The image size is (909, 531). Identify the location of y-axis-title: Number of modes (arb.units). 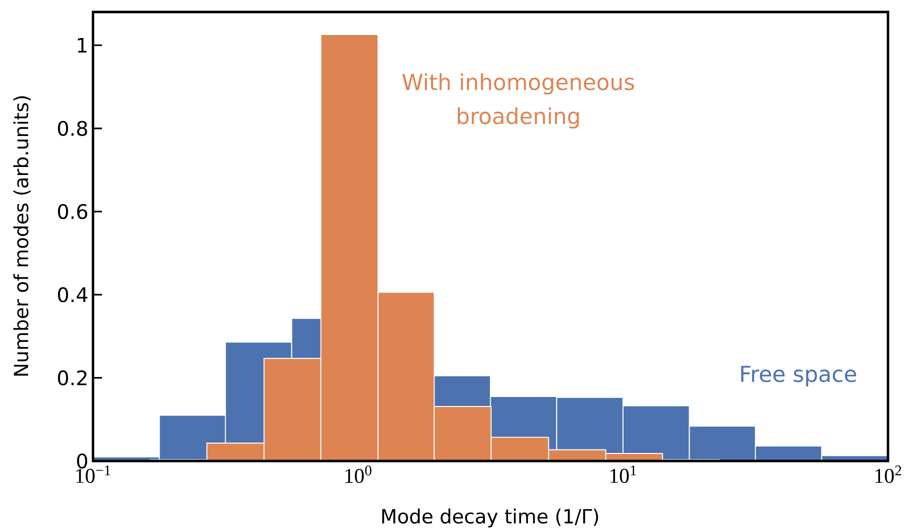
(22, 236).